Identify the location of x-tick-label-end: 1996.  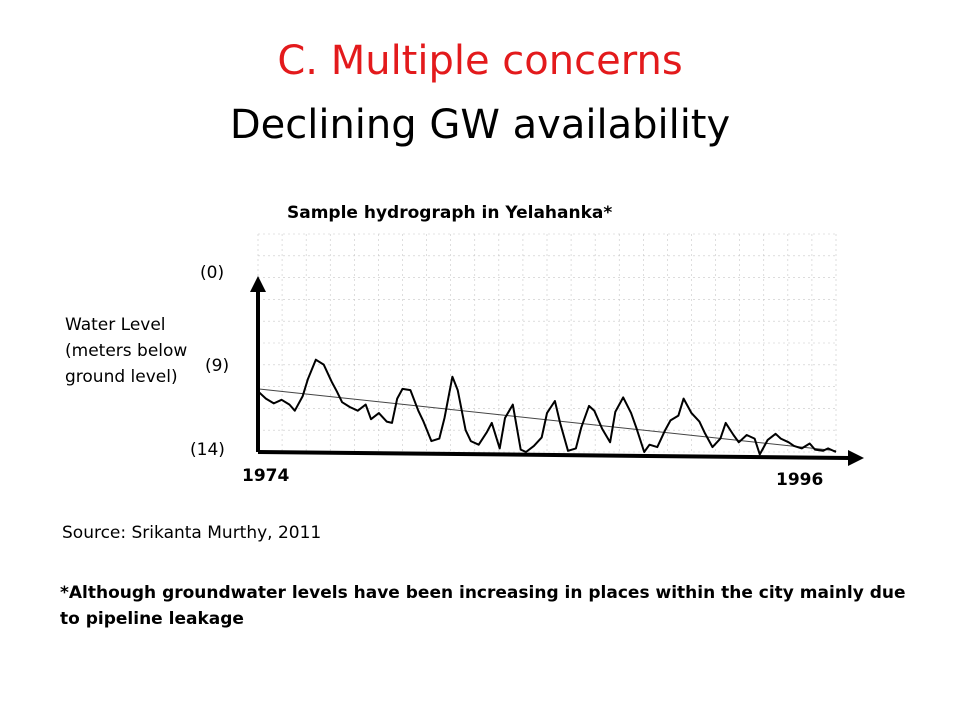
(800, 480).